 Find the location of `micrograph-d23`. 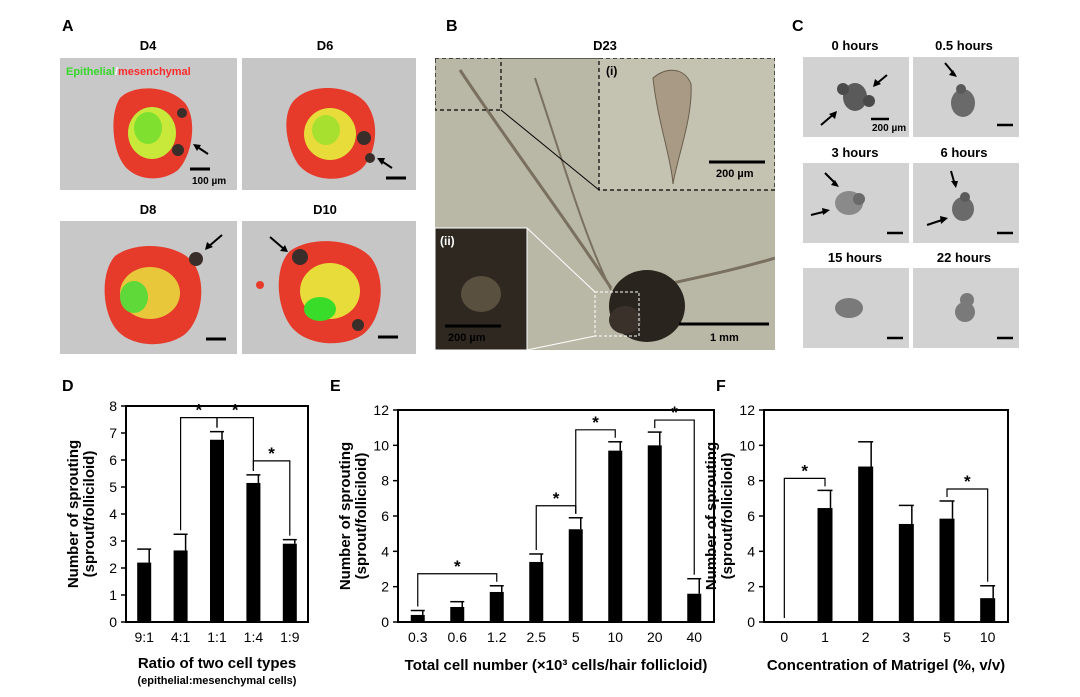

micrograph-d23 is located at coordinates (605, 204).